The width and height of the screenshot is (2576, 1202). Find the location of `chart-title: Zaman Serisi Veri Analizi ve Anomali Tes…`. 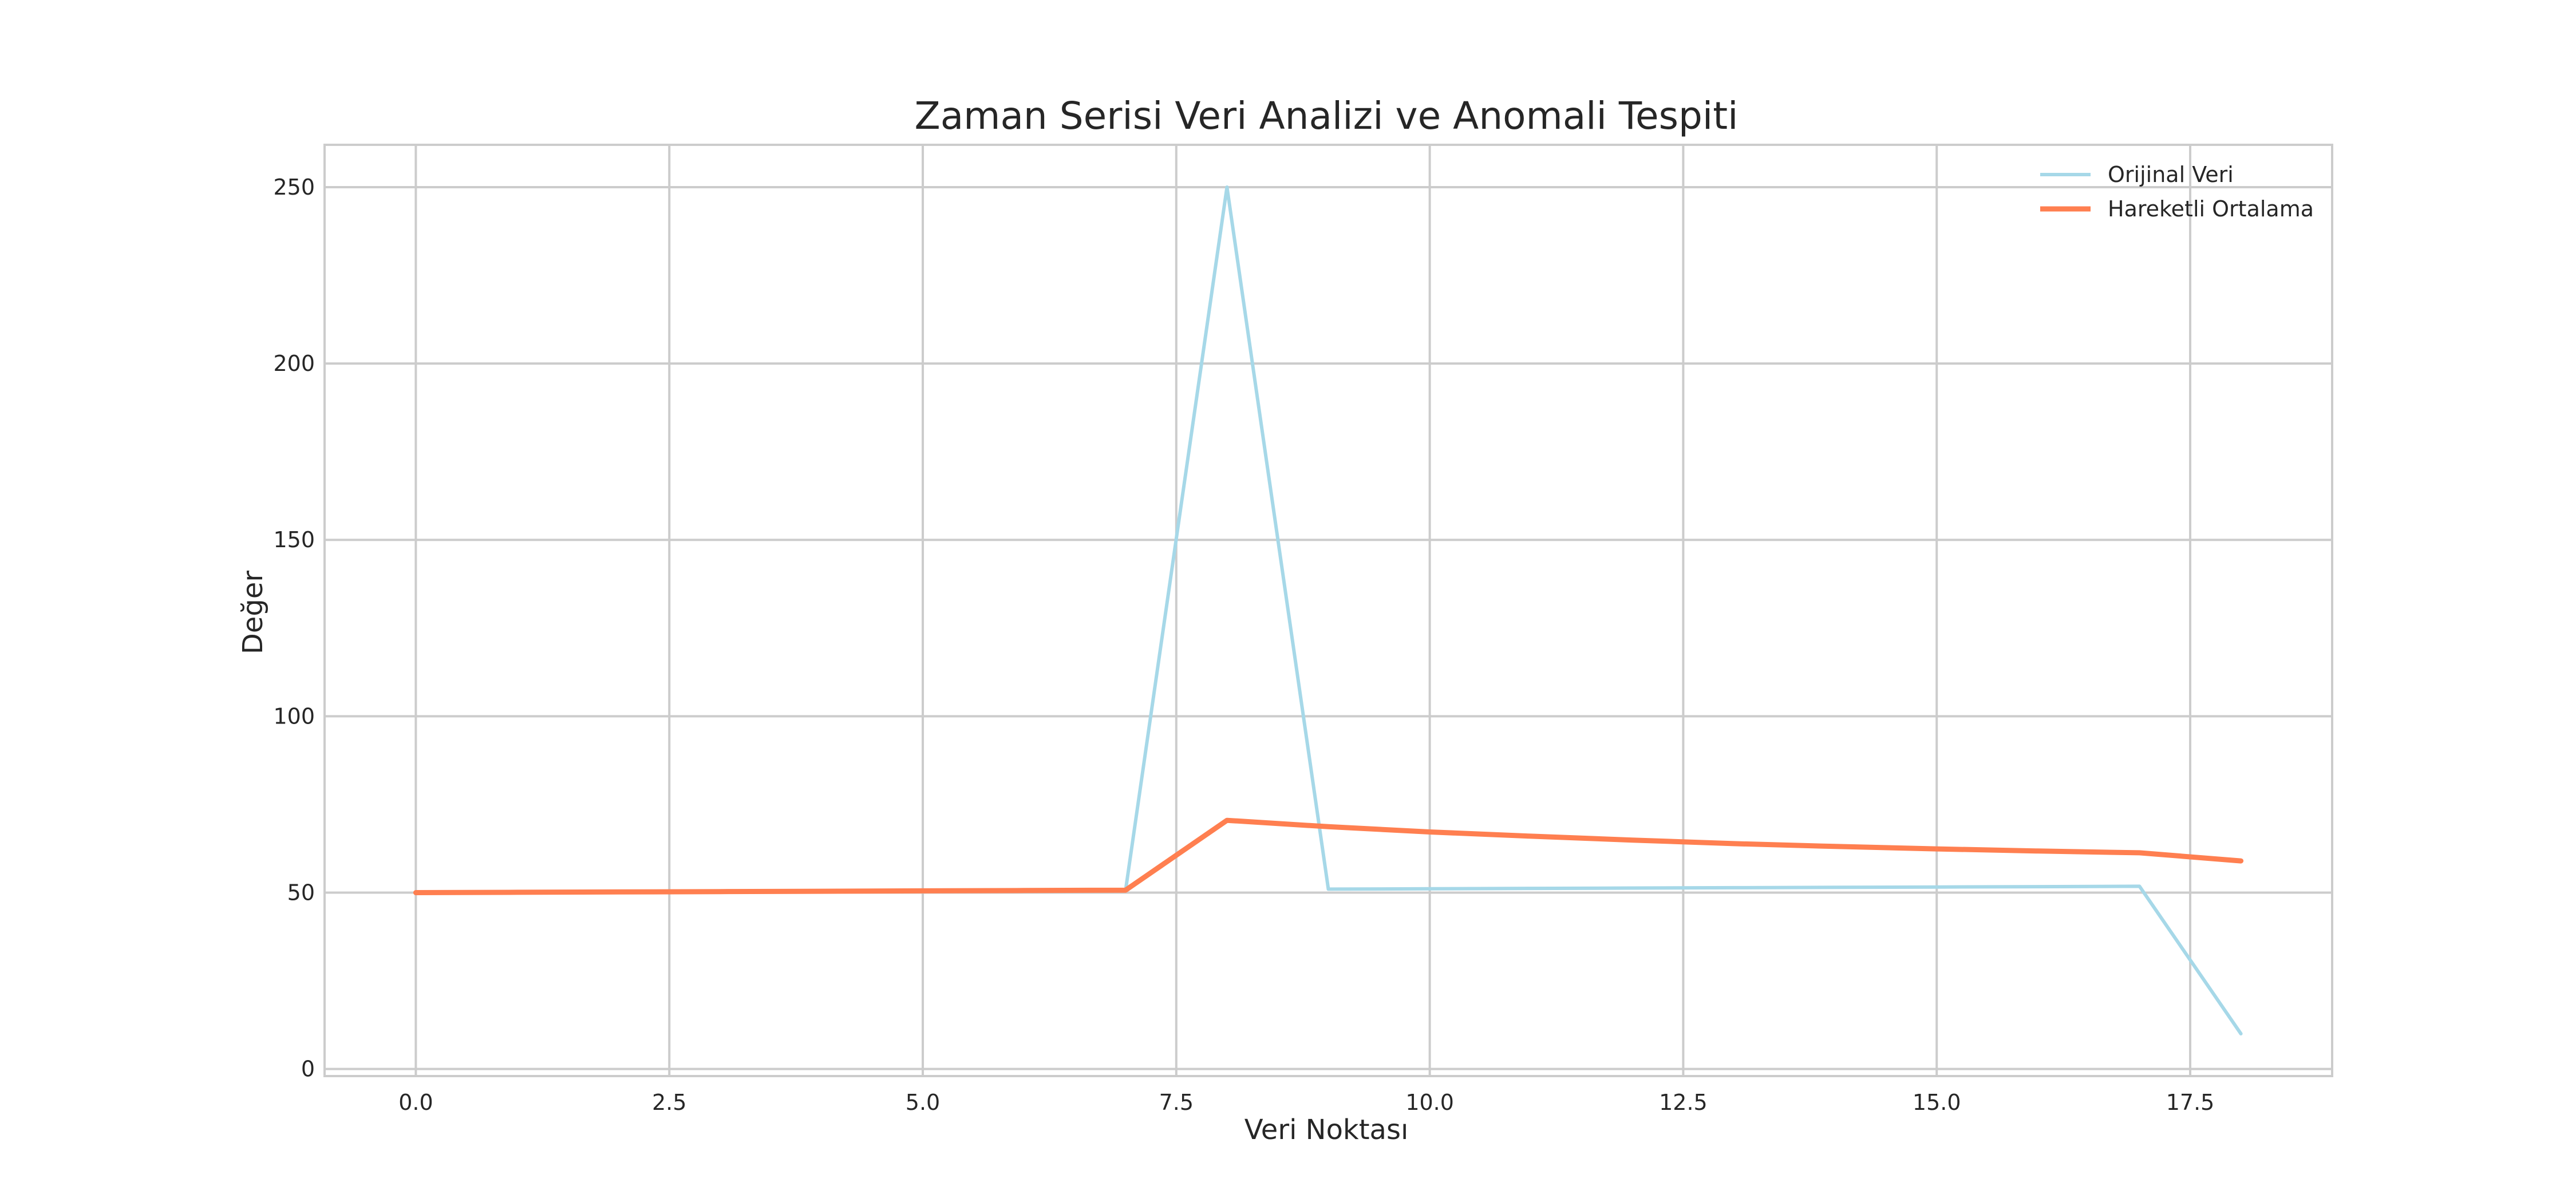

chart-title: Zaman Serisi Veri Analizi ve Anomali Tes… is located at coordinates (1327, 116).